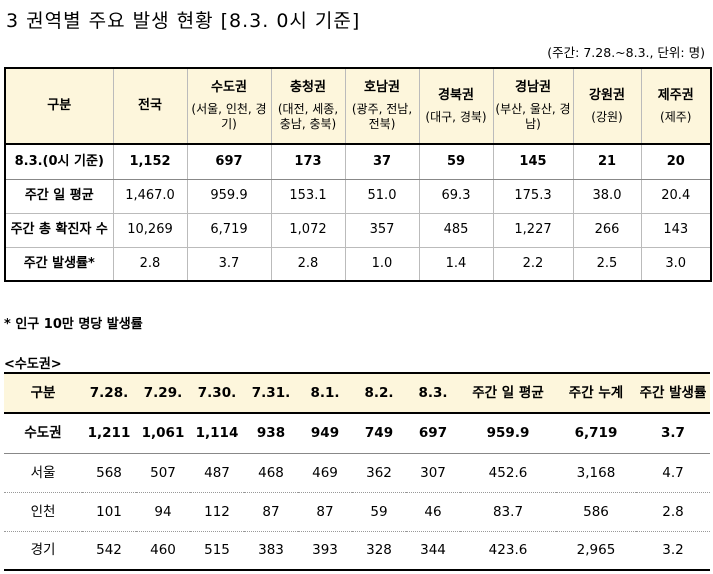 This screenshot has width=713, height=574. I want to click on table-cell: 1.4, so click(455, 264).